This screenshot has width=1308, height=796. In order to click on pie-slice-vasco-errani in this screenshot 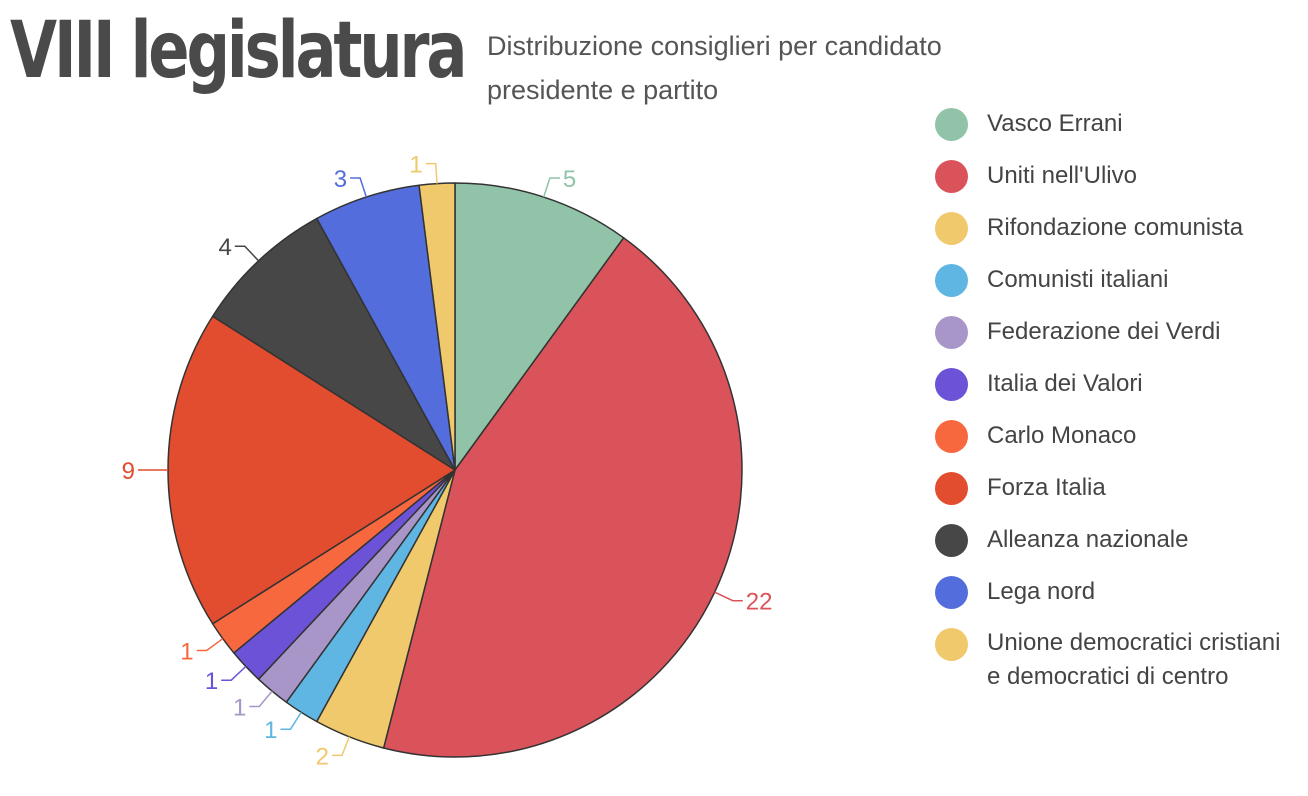, I will do `click(539, 326)`.